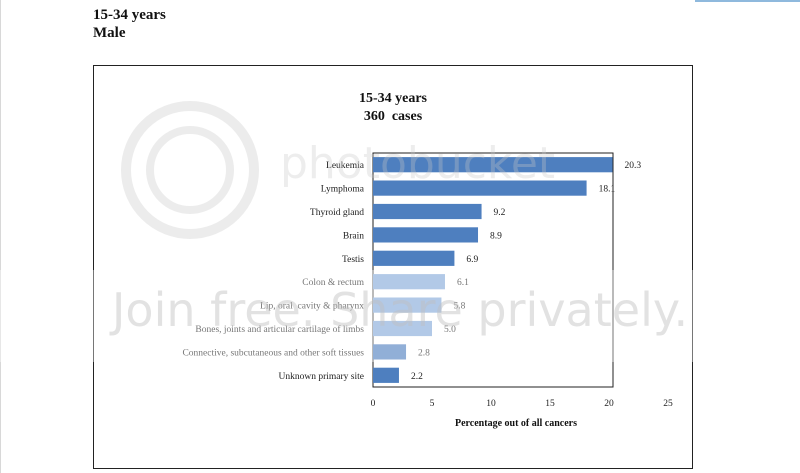 The image size is (800, 473). I want to click on x-tick-label: 15, so click(550, 404).